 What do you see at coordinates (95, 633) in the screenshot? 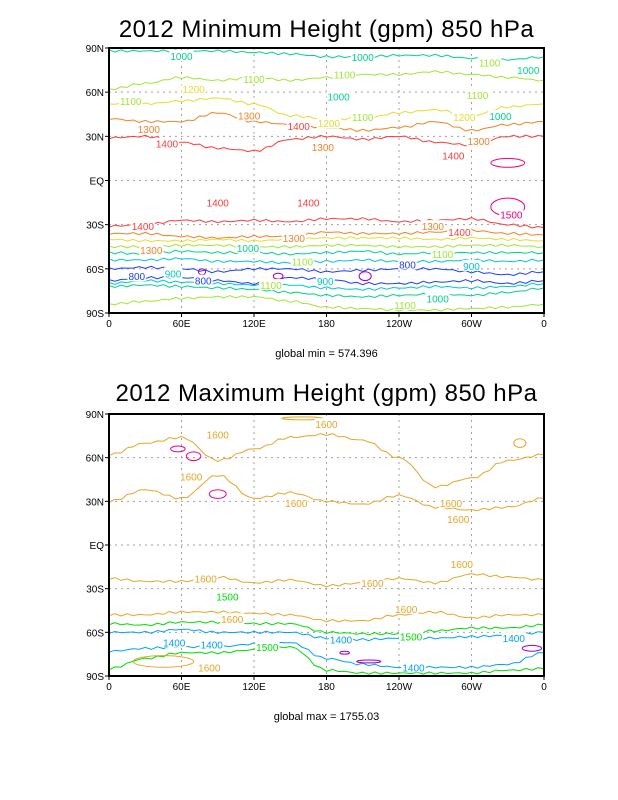
I see `y-tick-label: 60S` at bounding box center [95, 633].